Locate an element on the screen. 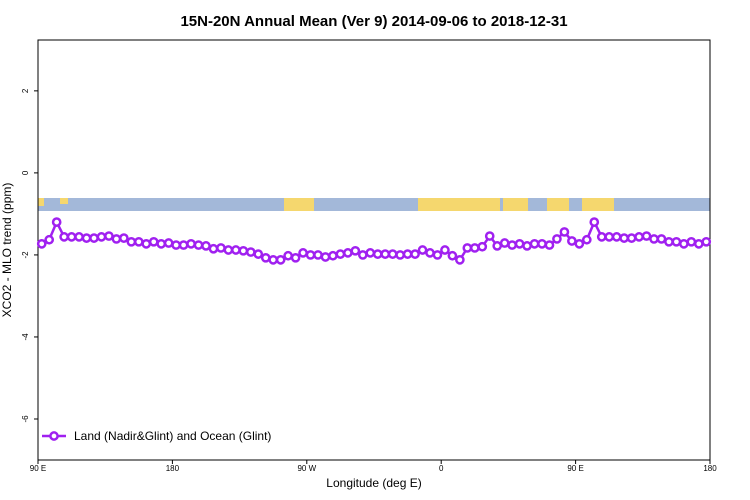 This screenshot has width=750, height=500. x-tick-label: 180 is located at coordinates (710, 468).